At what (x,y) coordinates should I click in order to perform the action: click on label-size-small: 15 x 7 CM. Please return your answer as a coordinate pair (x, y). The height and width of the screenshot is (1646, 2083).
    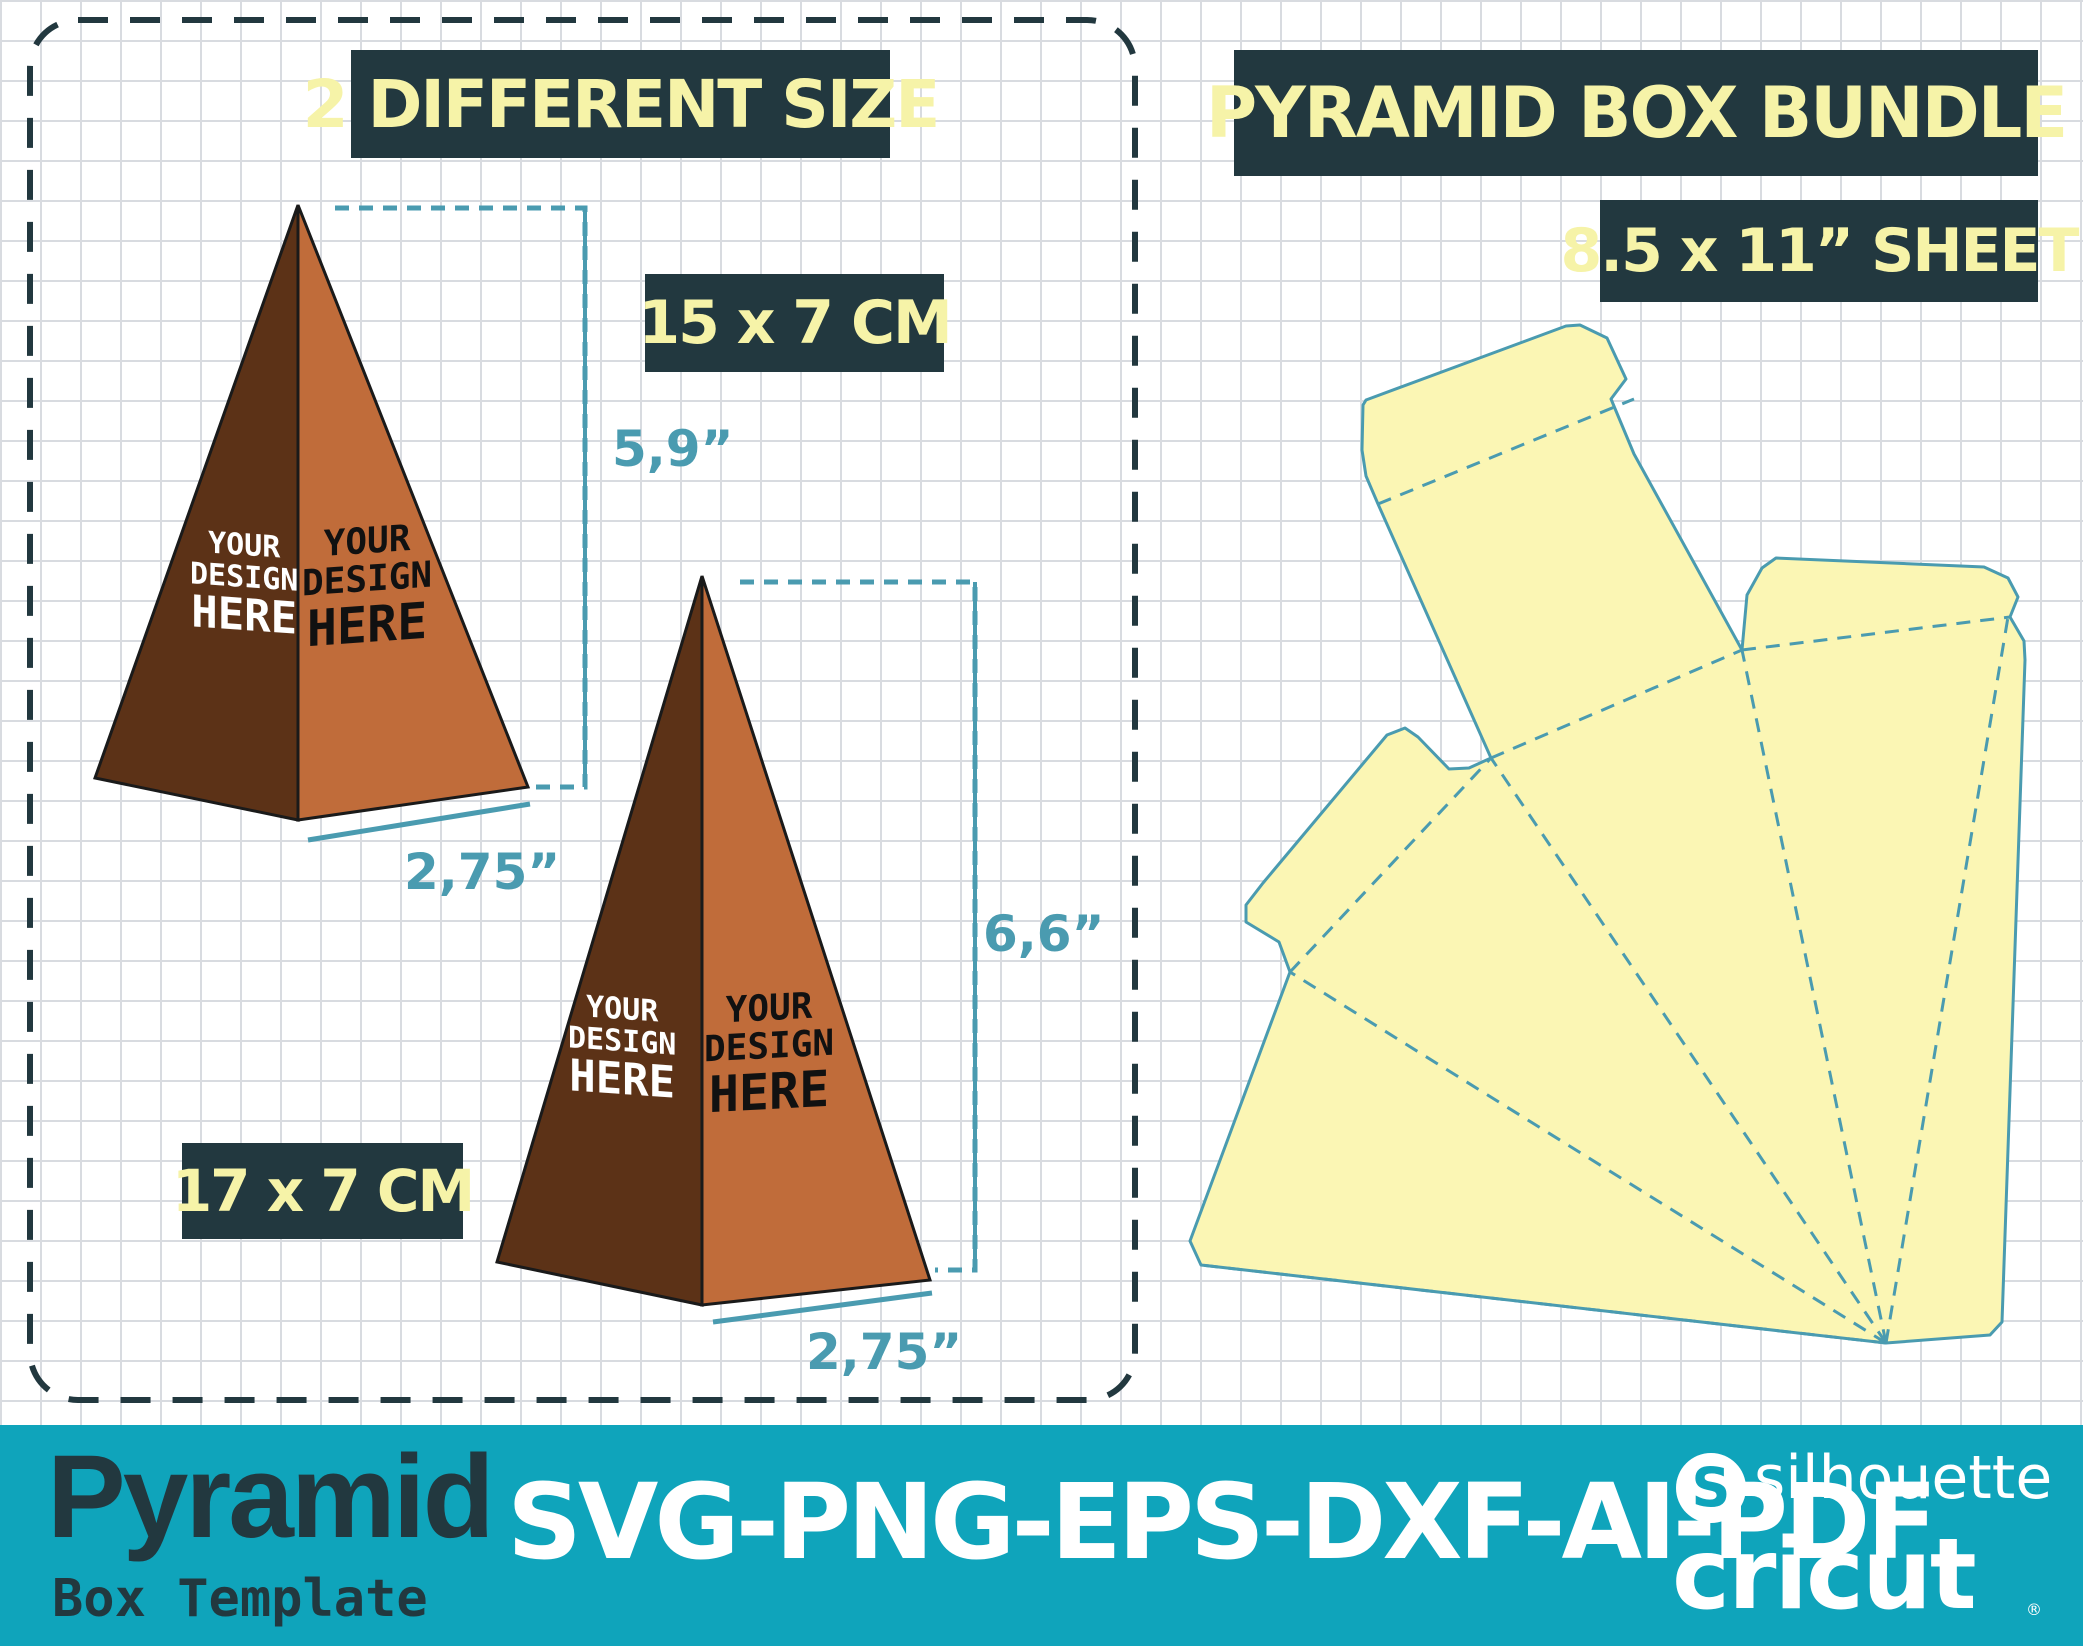
    Looking at the image, I should click on (795, 323).